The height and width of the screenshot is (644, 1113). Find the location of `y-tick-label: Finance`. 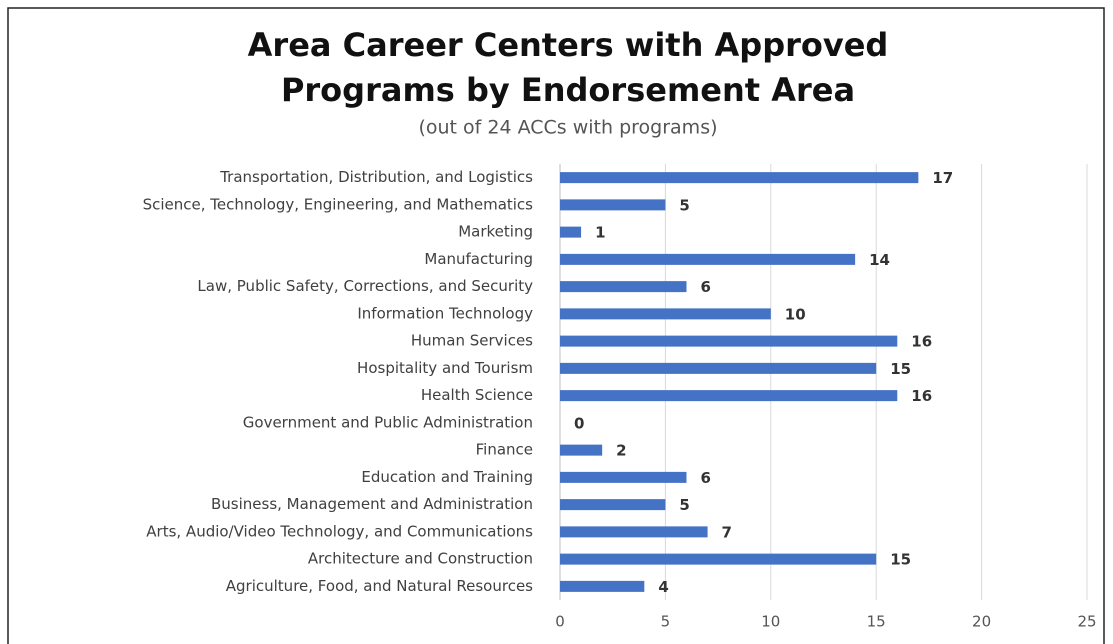

y-tick-label: Finance is located at coordinates (504, 450).